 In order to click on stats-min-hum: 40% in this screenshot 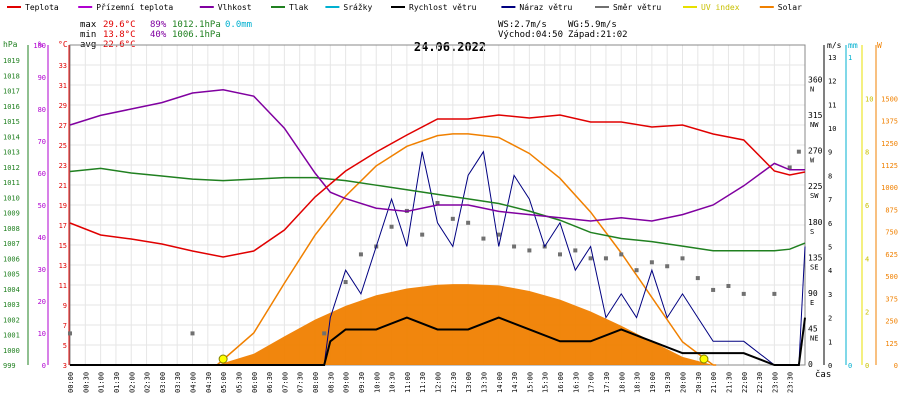, I will do `click(158, 35)`.